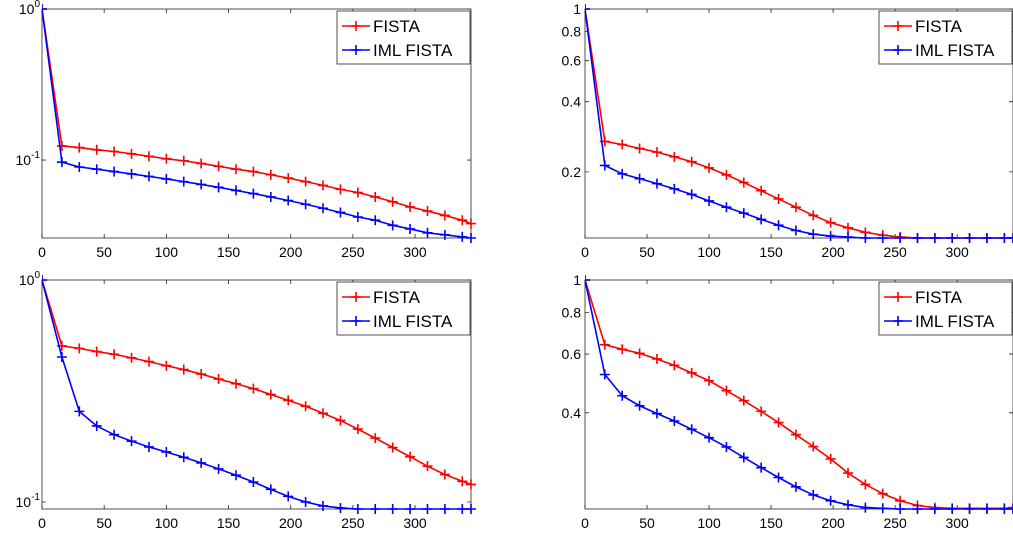 The image size is (1013, 538). I want to click on legend-label: IML FISTA, so click(955, 50).